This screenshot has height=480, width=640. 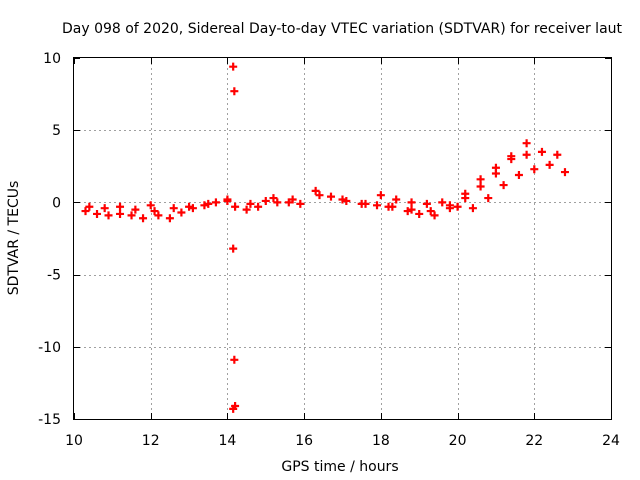 I want to click on x-tick-label: 16, so click(x=304, y=441).